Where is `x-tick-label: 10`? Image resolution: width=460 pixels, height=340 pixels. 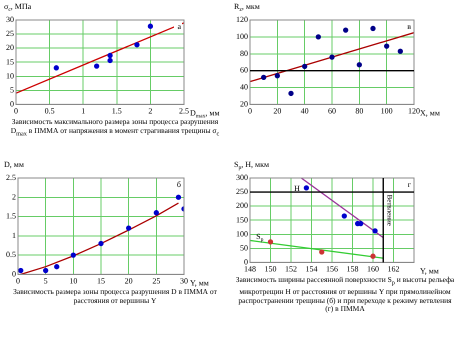
x-tick-label: 10 is located at coordinates (73, 281).